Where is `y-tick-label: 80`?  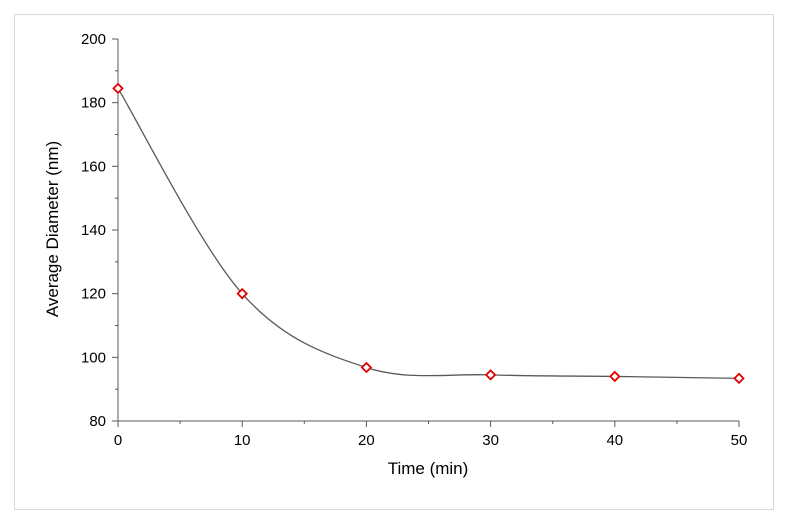 y-tick-label: 80 is located at coordinates (97, 421).